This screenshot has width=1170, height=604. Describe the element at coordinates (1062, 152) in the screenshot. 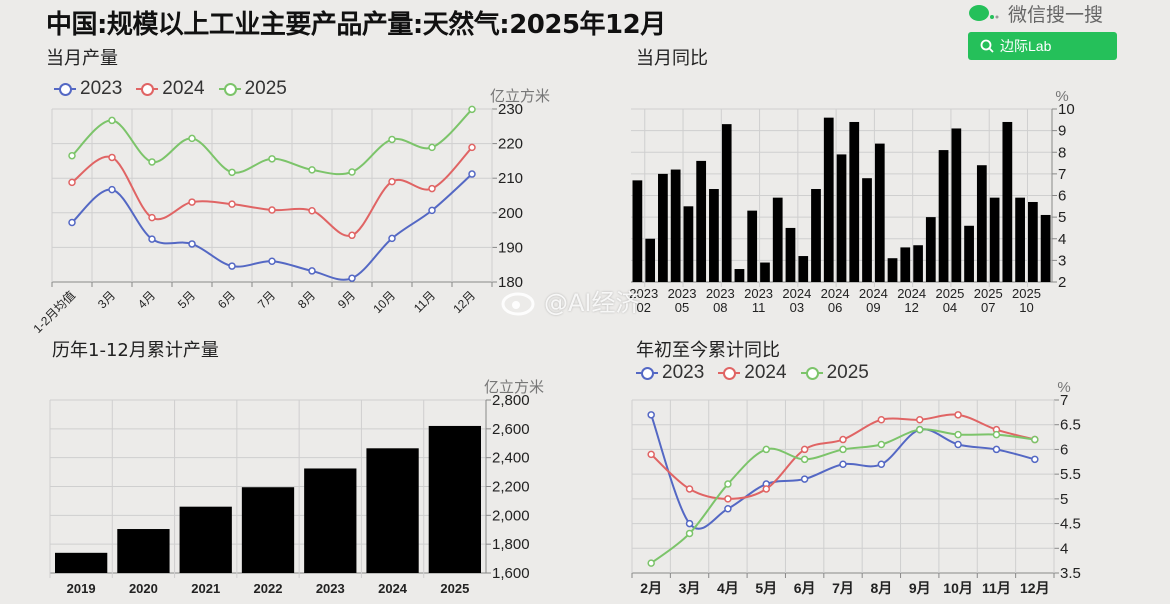

I see `y-tick-label: 8` at that location.